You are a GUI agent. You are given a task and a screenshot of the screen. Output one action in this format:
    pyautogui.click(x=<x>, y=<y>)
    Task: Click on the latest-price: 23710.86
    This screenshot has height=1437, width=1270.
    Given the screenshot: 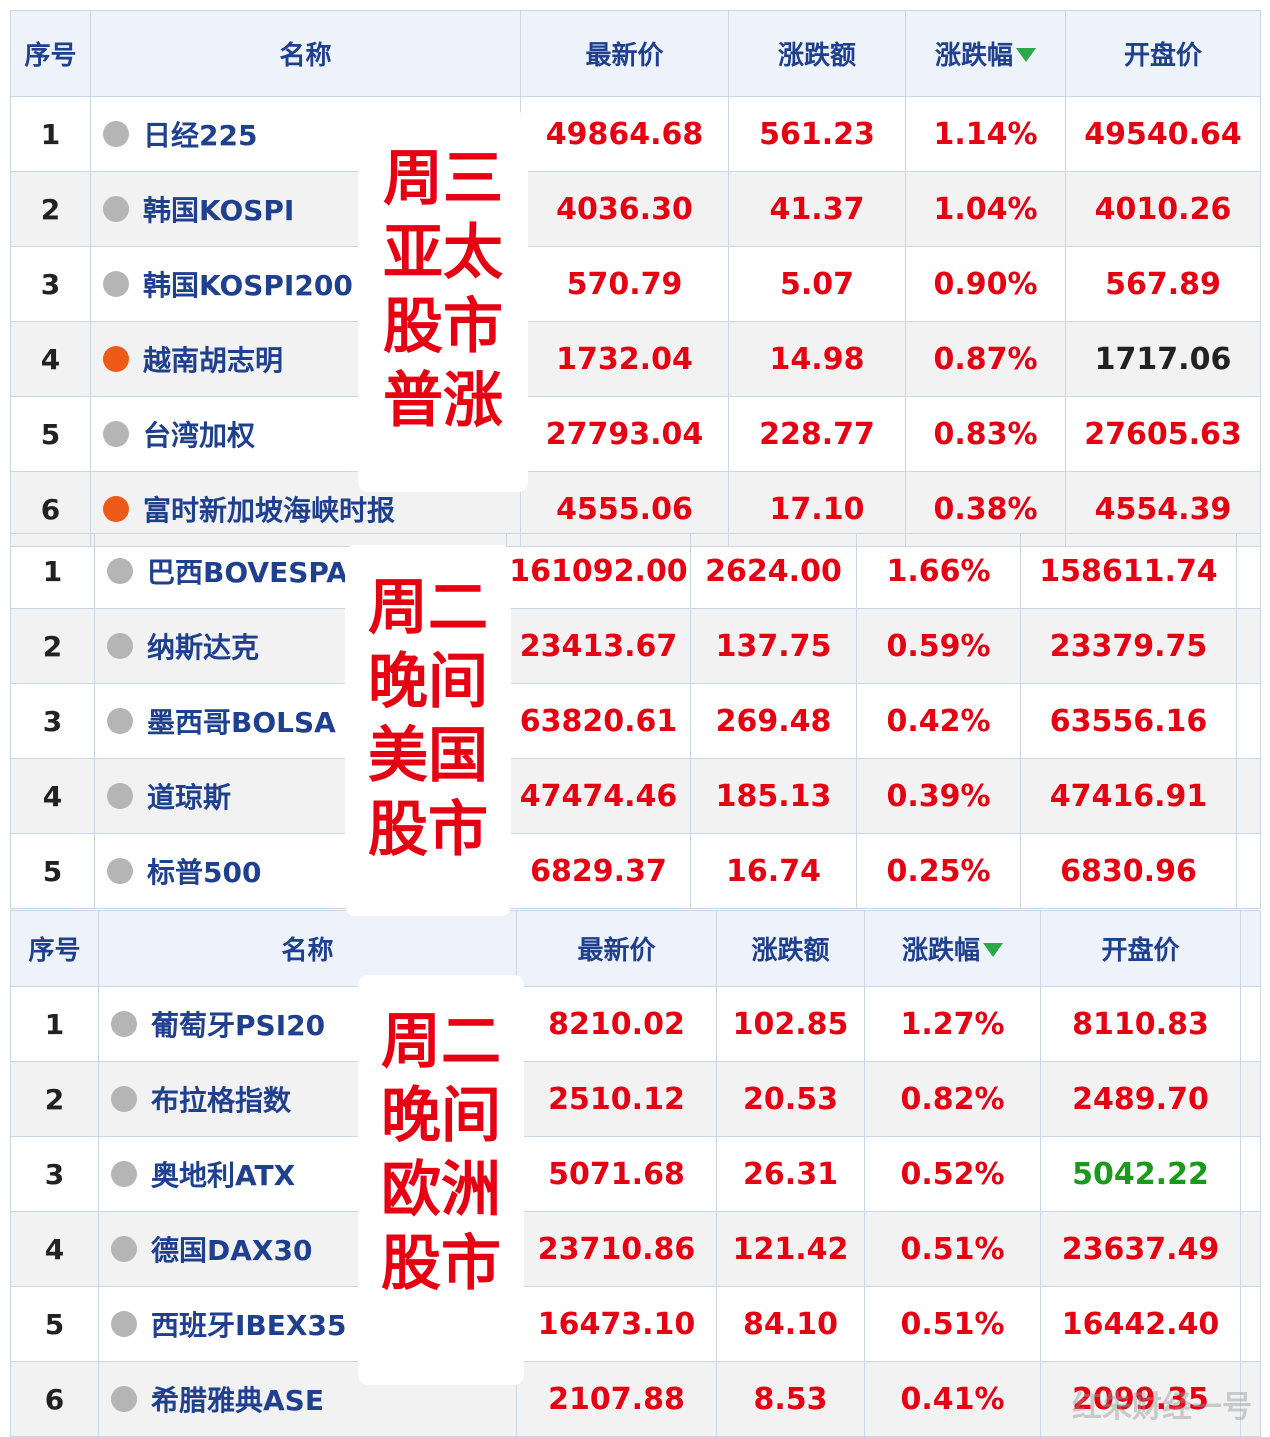 What is the action you would take?
    pyautogui.click(x=616, y=1249)
    